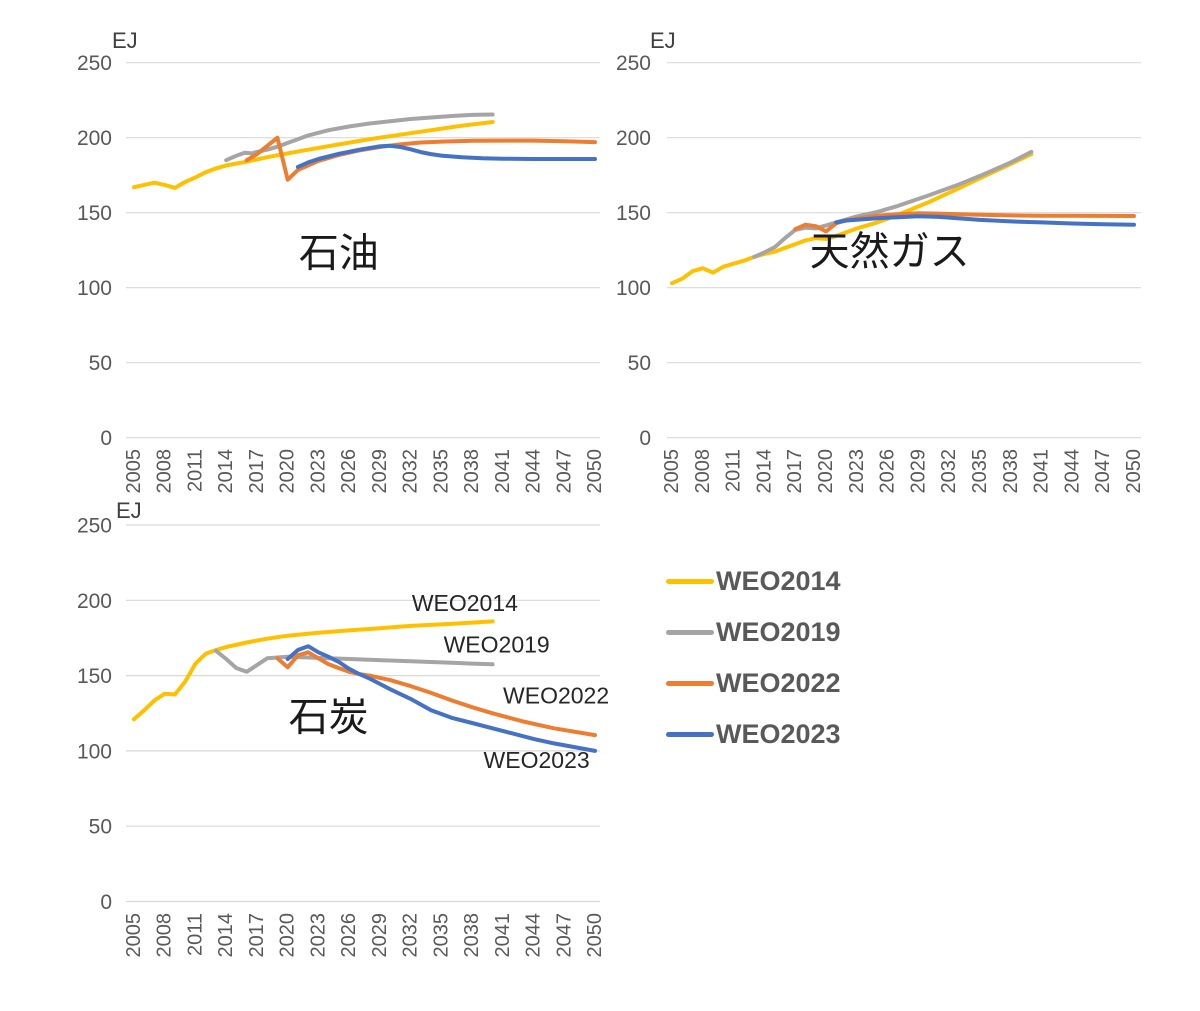 The height and width of the screenshot is (1011, 1200). Describe the element at coordinates (690, 632) in the screenshot. I see `legend-swatch-weo2019-line` at that location.